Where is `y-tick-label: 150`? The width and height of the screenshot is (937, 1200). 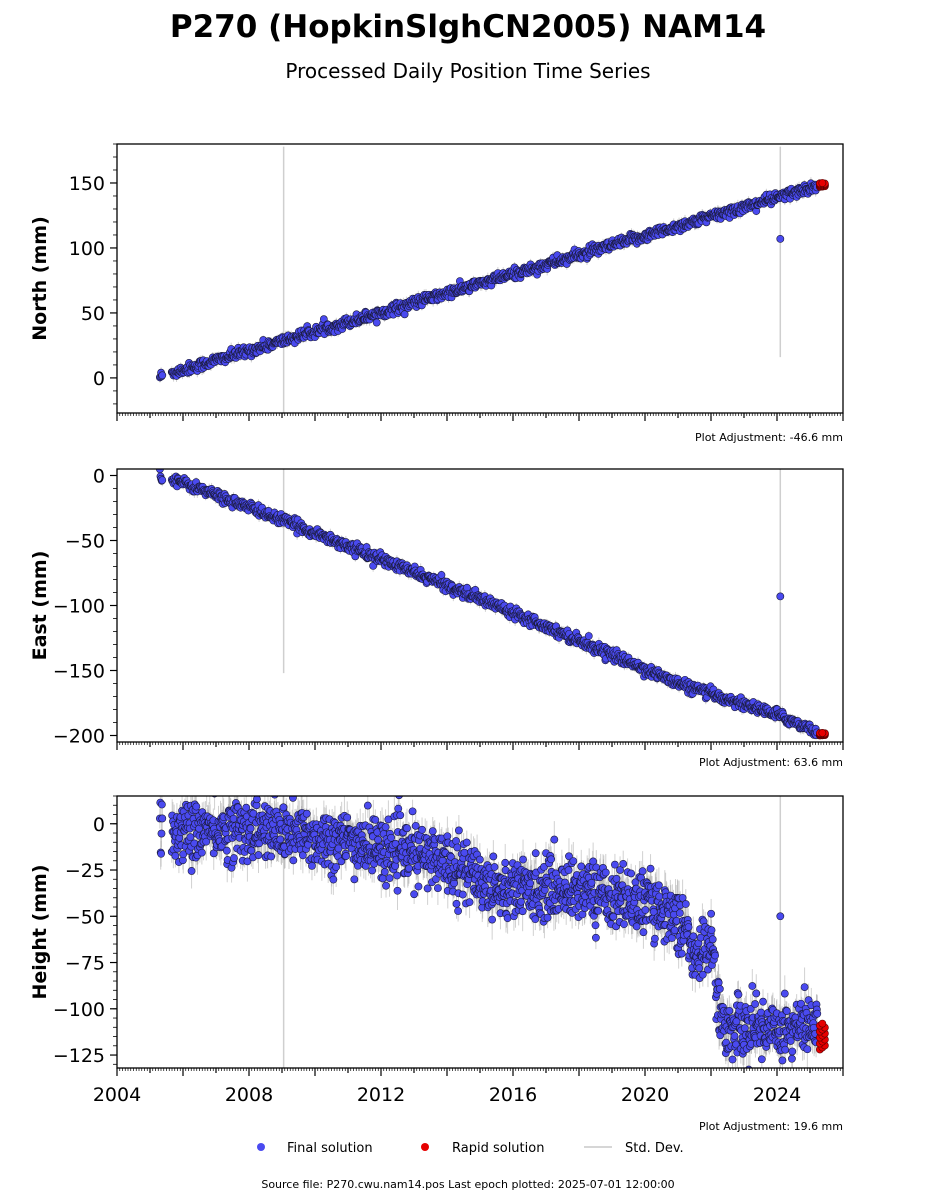 y-tick-label: 150 is located at coordinates (87, 184).